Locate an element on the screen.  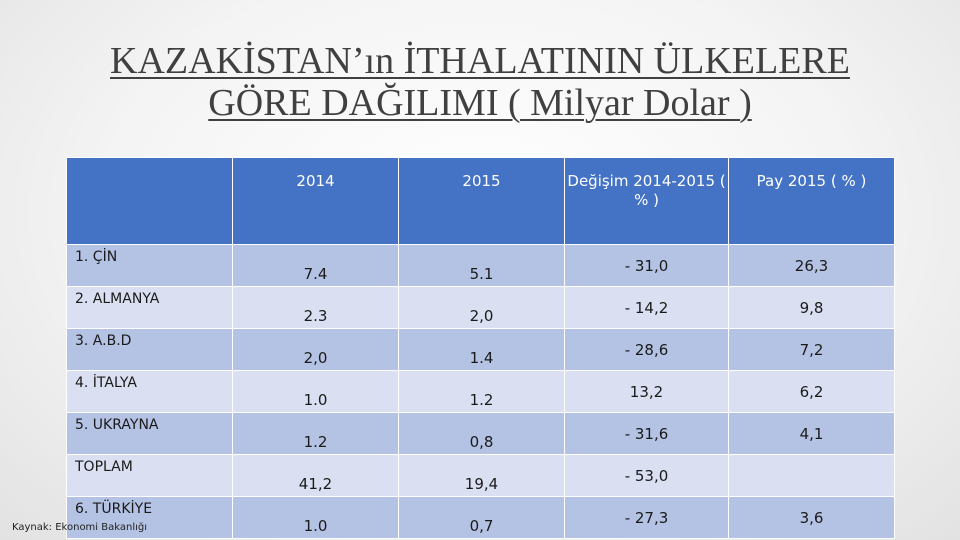
table-row: 4. İTALYA 1.0 1.2 13,2 6,2 is located at coordinates (480, 391).